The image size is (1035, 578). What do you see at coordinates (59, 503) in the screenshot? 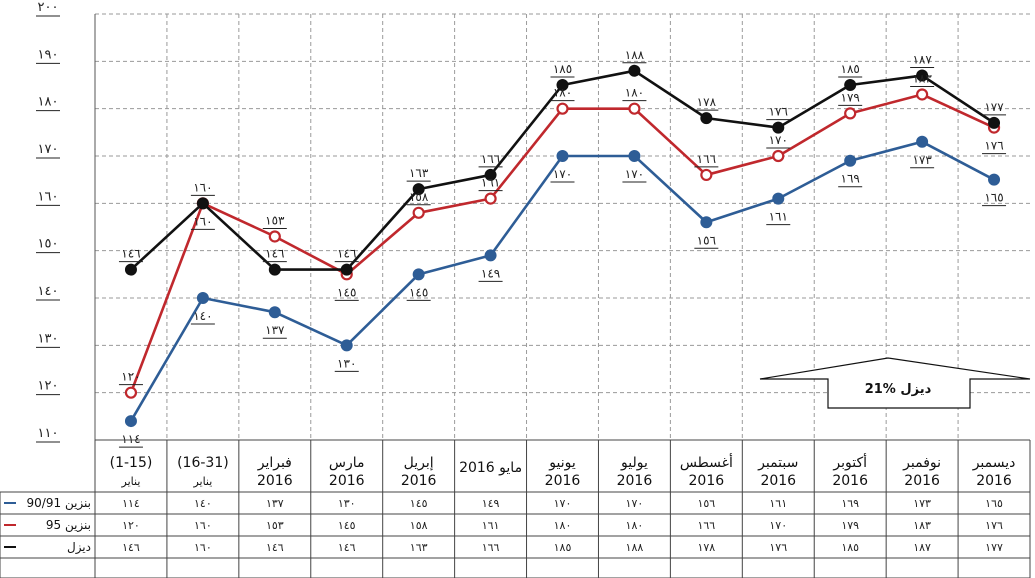
I see `table-row-label: بنزين 90/91` at bounding box center [59, 503].